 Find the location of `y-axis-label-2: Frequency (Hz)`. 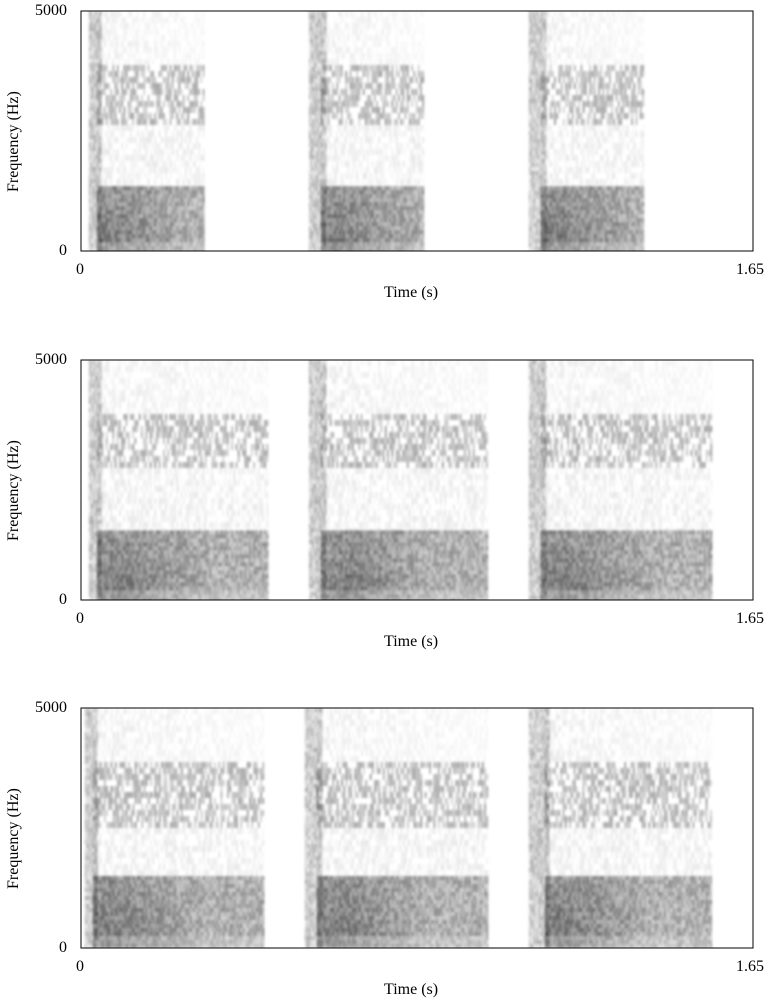

y-axis-label-2: Frequency (Hz) is located at coordinates (14, 490).